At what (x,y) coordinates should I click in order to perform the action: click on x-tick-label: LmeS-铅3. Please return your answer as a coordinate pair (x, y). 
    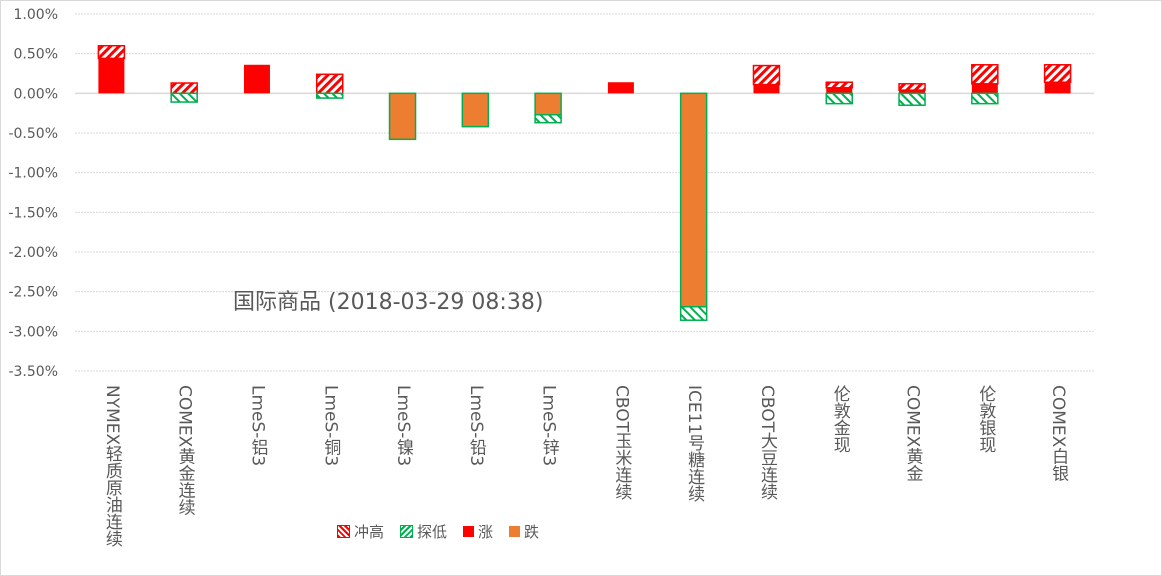
    Looking at the image, I should click on (475, 426).